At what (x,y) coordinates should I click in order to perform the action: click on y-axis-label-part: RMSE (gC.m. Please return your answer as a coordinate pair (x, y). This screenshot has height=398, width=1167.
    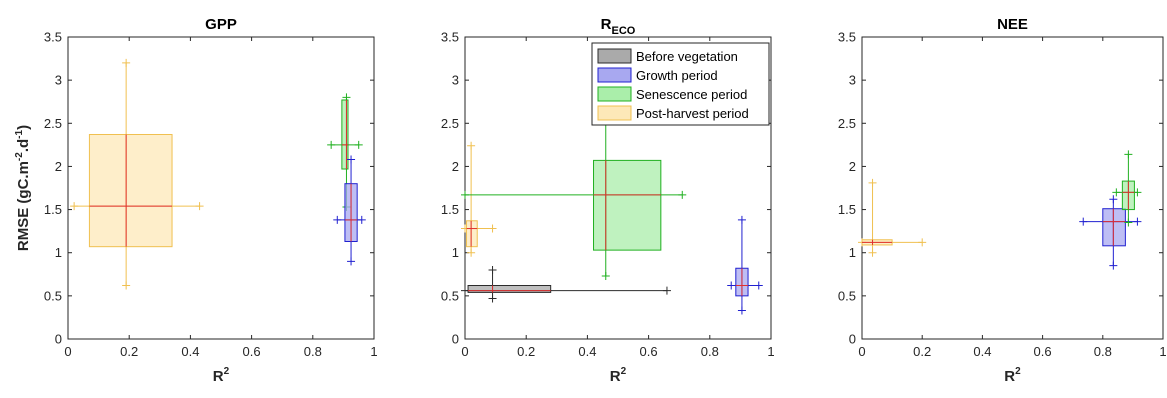
    Looking at the image, I should click on (23, 206).